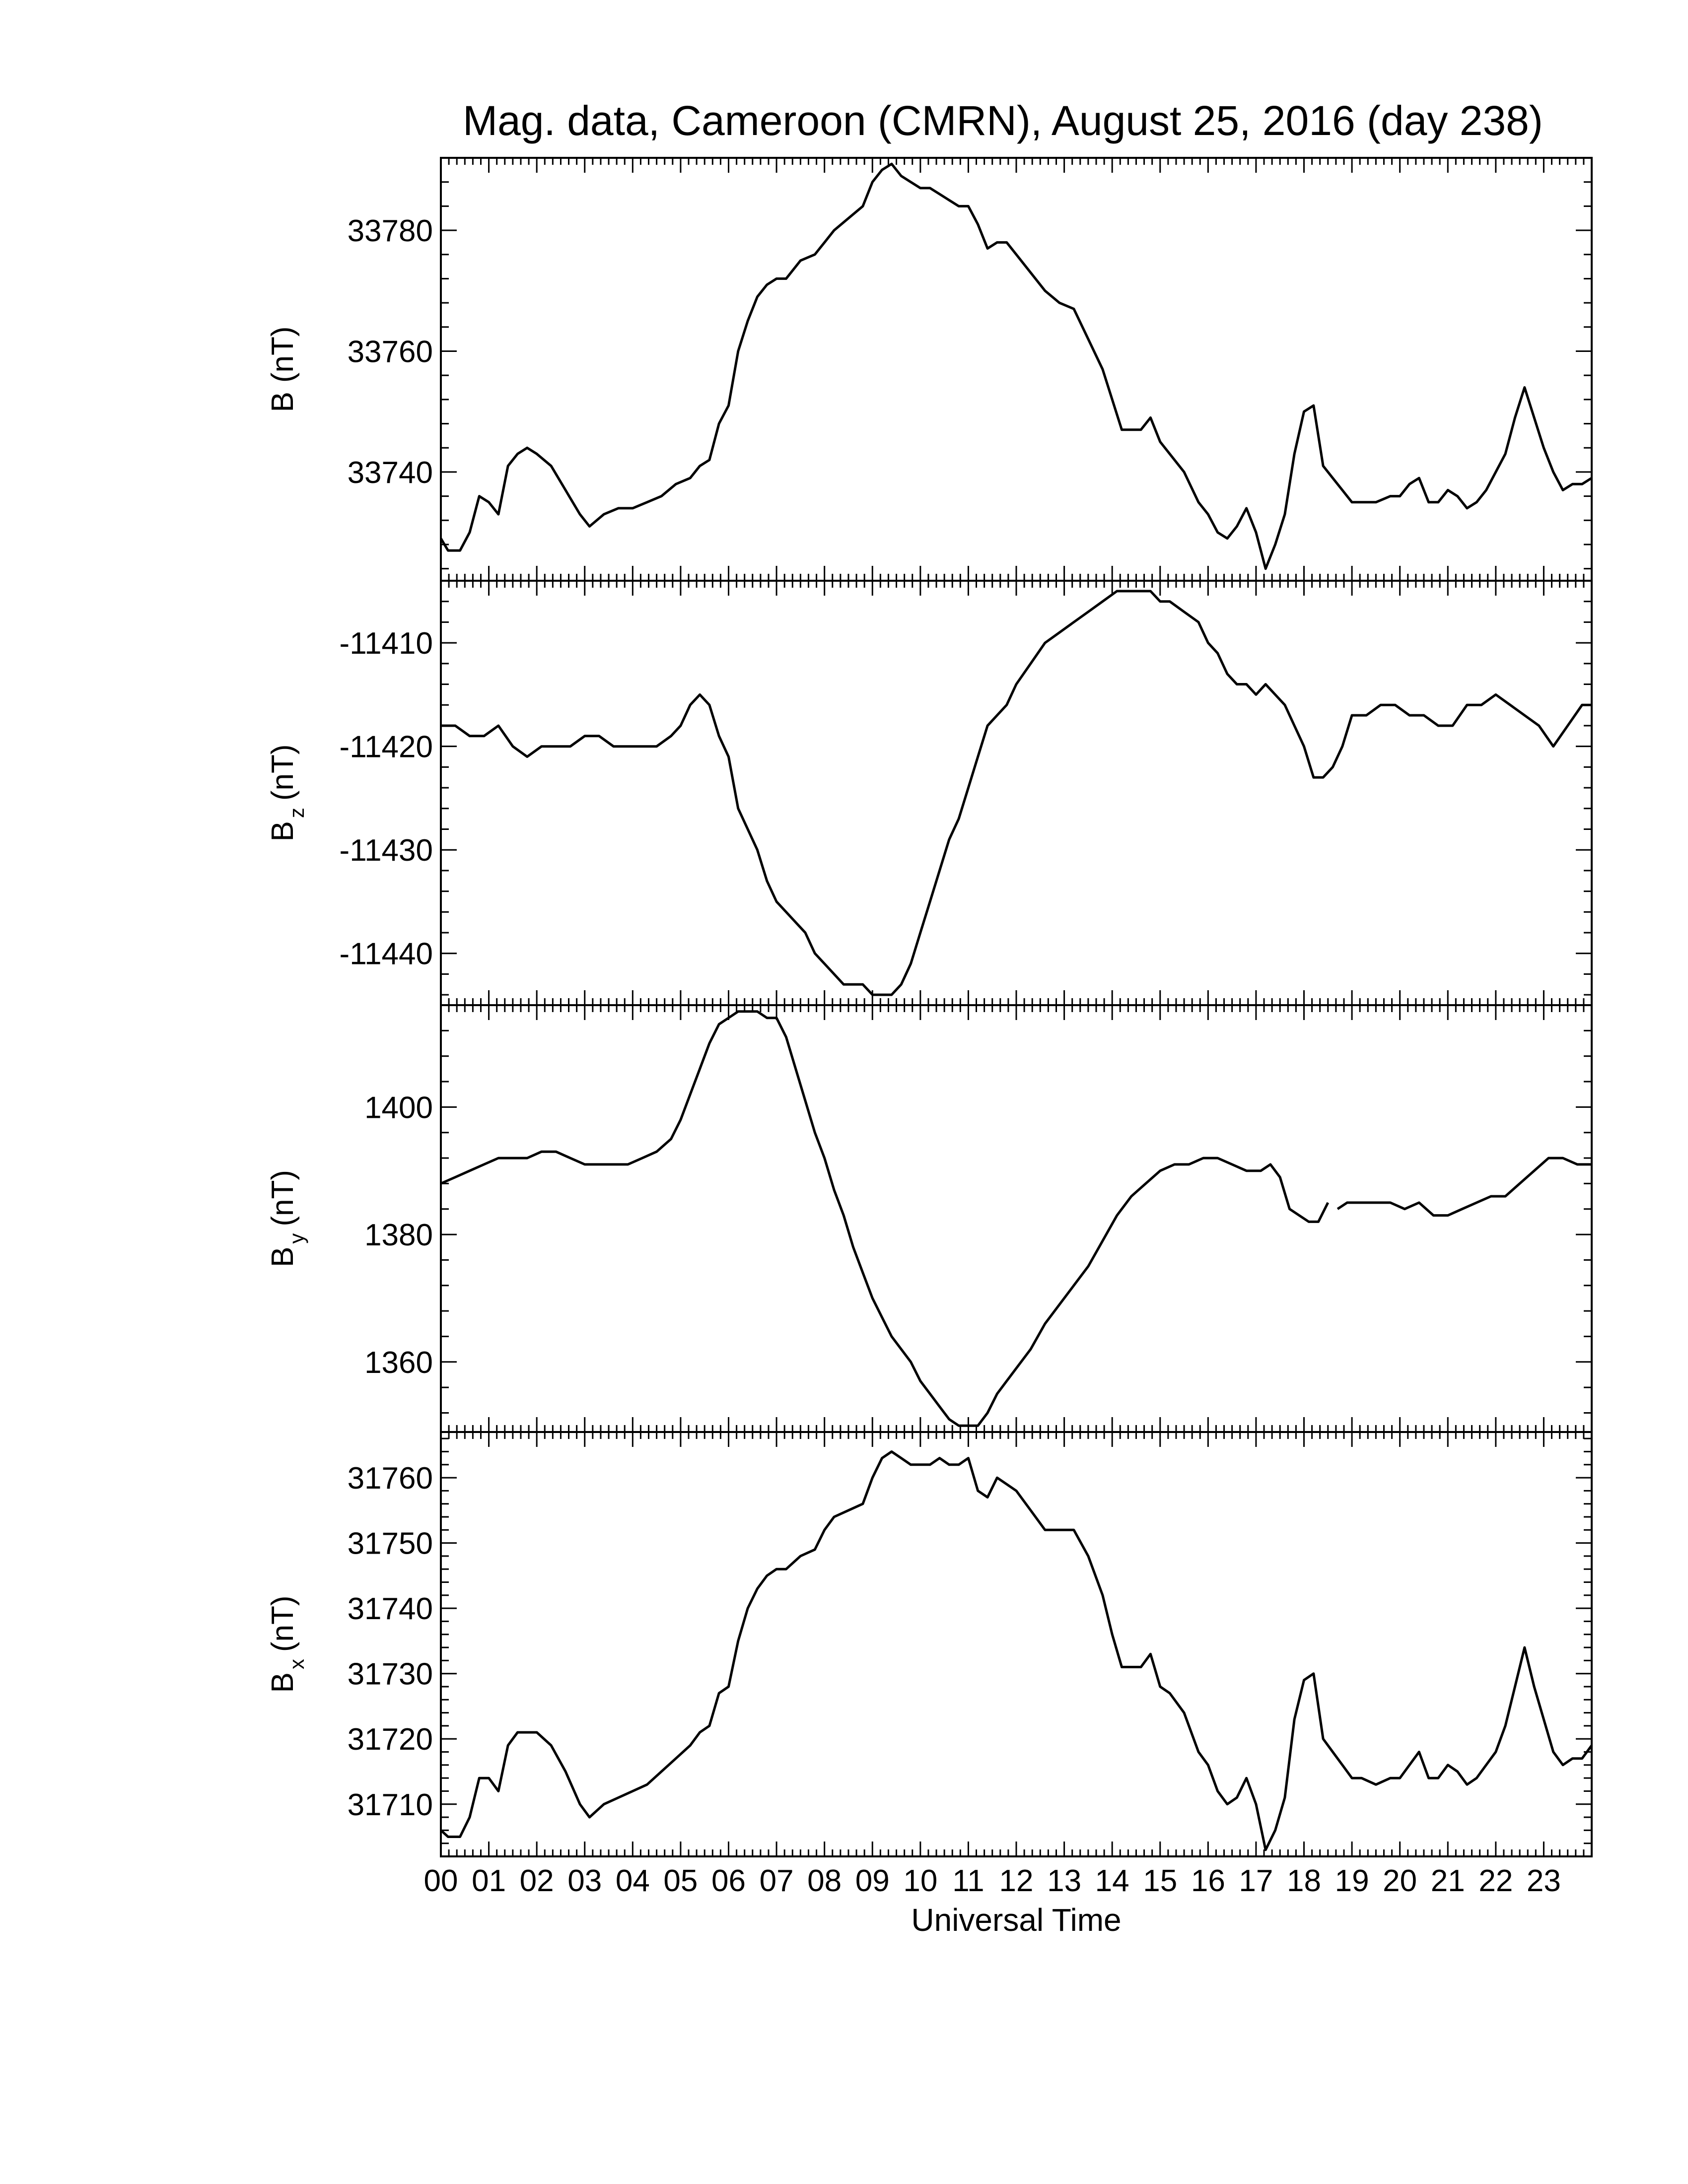 The height and width of the screenshot is (2184, 1688). Describe the element at coordinates (1016, 793) in the screenshot. I see `series-line-b-z` at that location.